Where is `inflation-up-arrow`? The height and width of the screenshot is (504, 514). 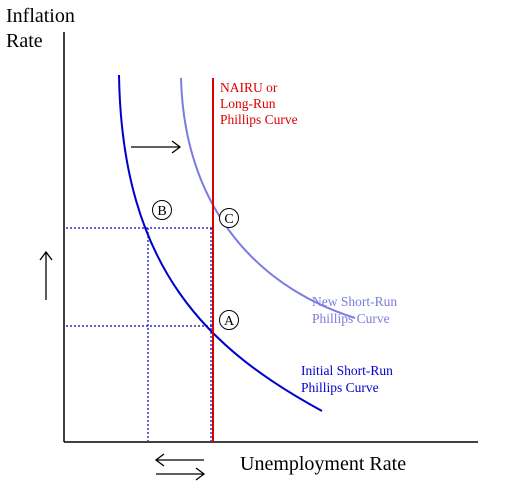
inflation-up-arrow is located at coordinates (46, 275).